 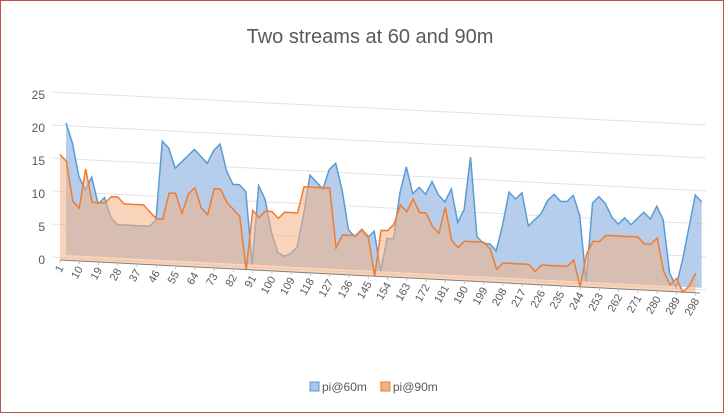 What do you see at coordinates (596, 302) in the screenshot?
I see `x-tick-label: 253` at bounding box center [596, 302].